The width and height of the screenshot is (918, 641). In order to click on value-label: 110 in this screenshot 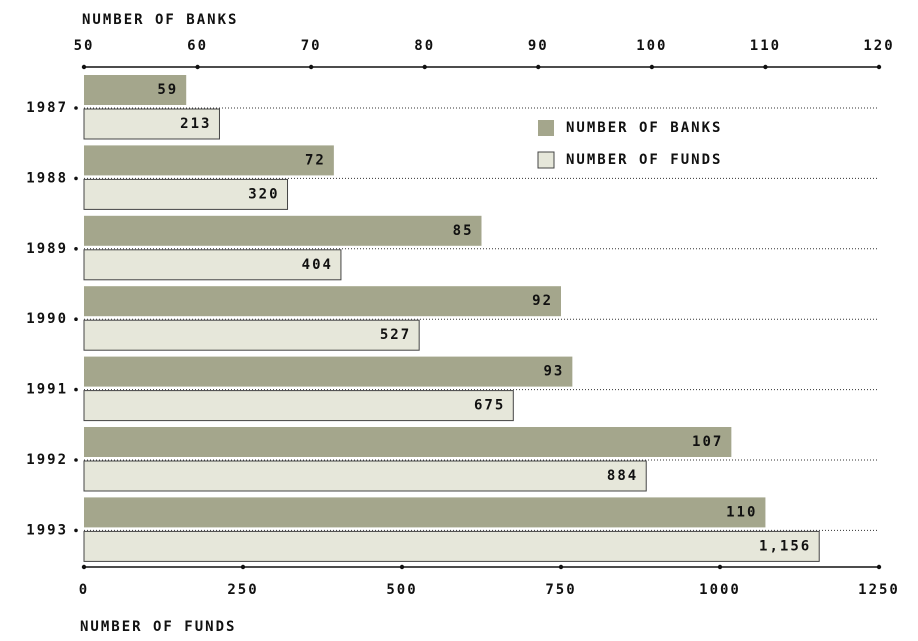, I will do `click(741, 512)`.